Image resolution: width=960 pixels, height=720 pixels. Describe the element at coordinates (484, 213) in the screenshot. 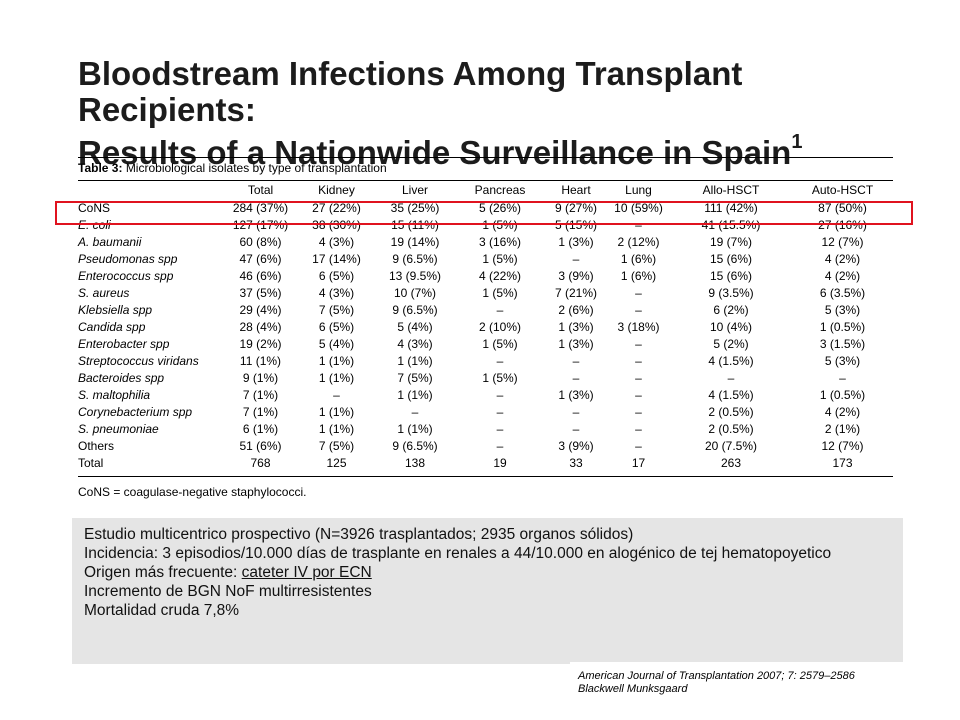

I see `cons-row-highlight` at that location.